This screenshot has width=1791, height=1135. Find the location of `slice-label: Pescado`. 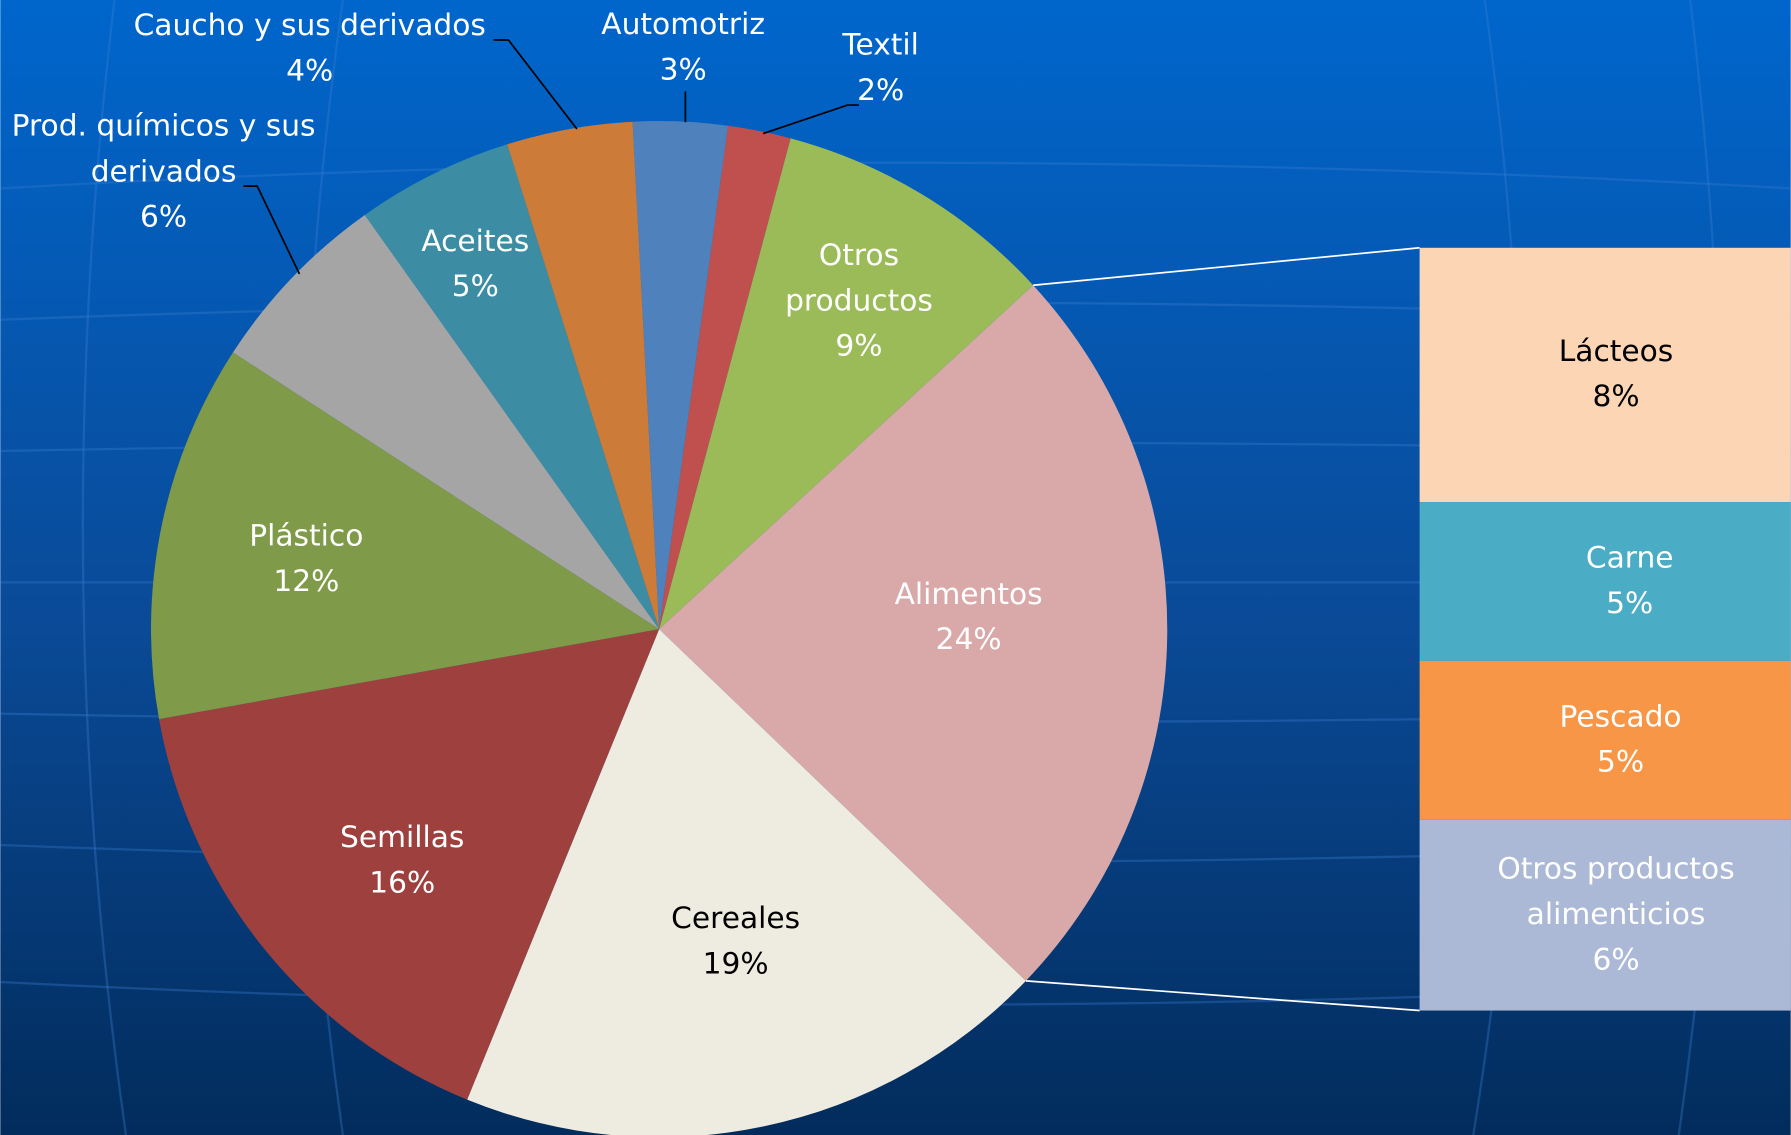

slice-label: Pescado is located at coordinates (1621, 715).